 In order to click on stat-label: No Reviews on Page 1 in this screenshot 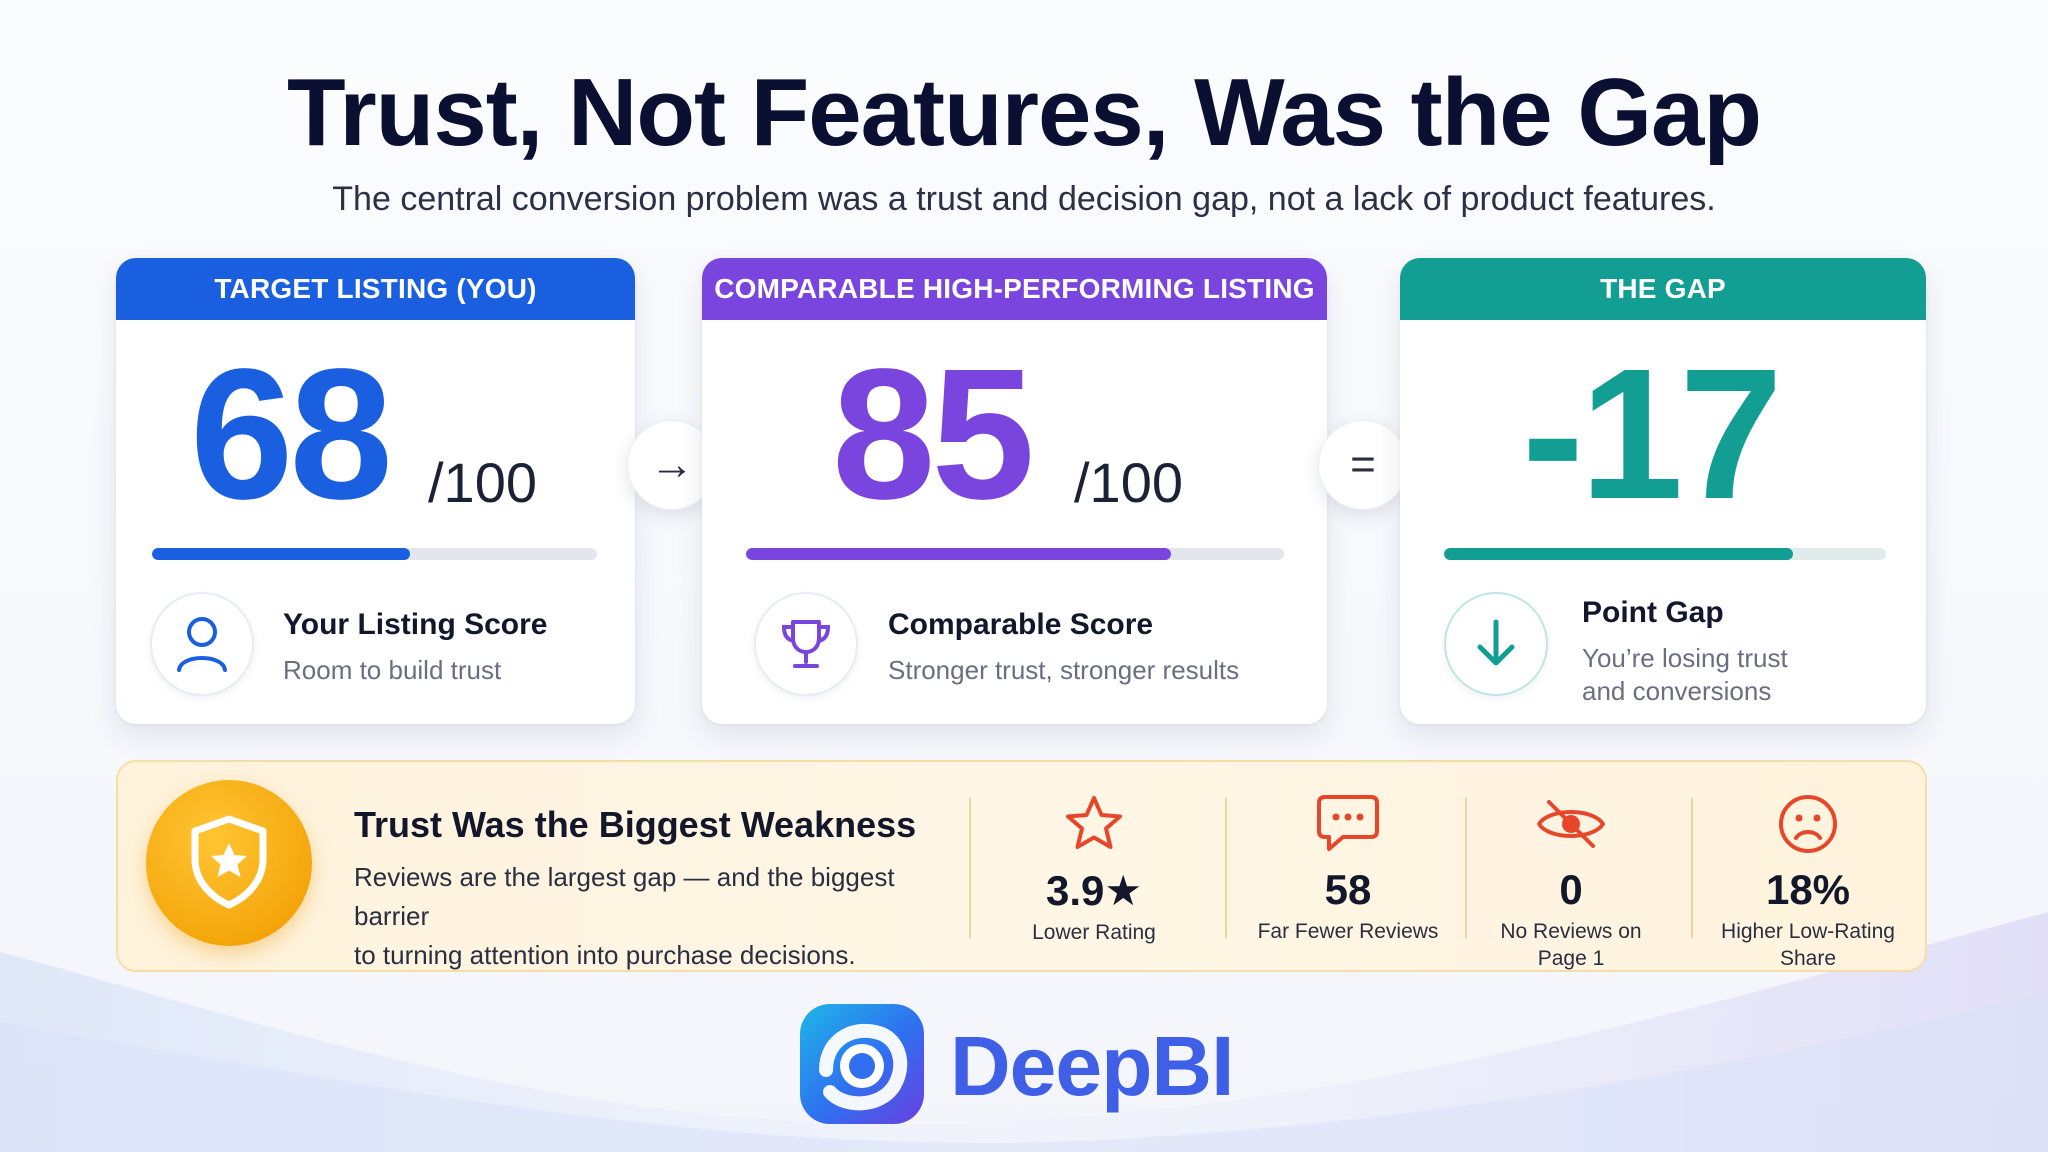, I will do `click(1571, 945)`.